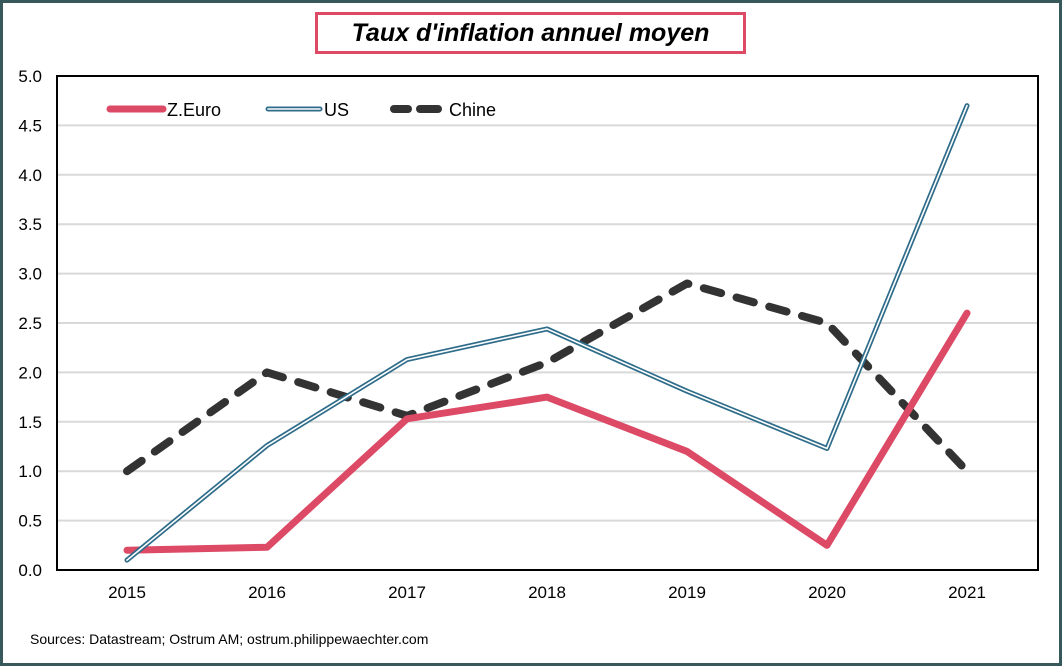 Image resolution: width=1062 pixels, height=666 pixels. Describe the element at coordinates (163, 110) in the screenshot. I see `legend-item-zeuro: Z.Euro` at that location.